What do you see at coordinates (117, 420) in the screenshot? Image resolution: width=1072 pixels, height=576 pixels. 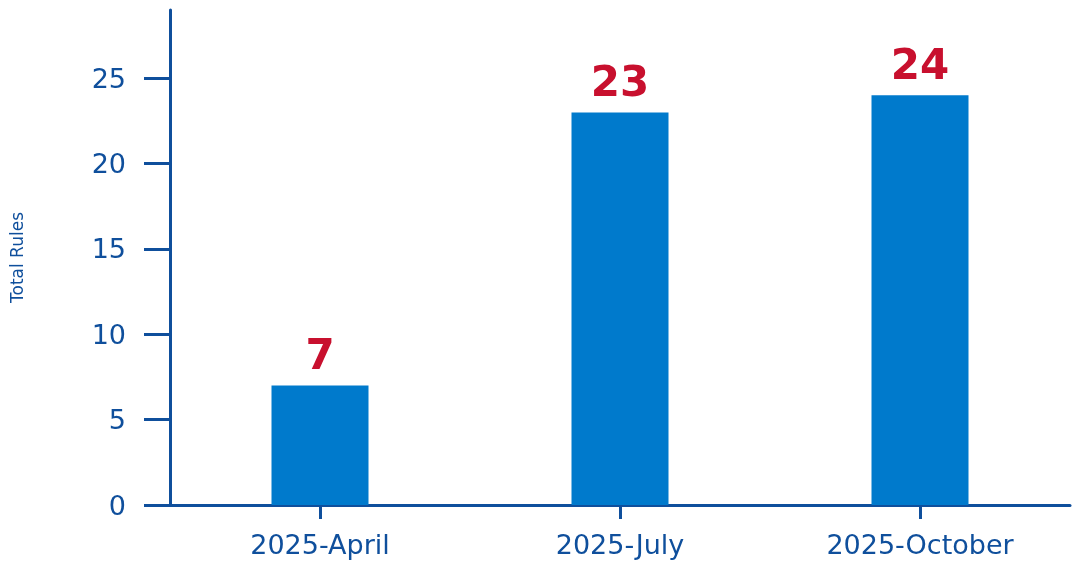 I see `y-tick-label: 5` at bounding box center [117, 420].